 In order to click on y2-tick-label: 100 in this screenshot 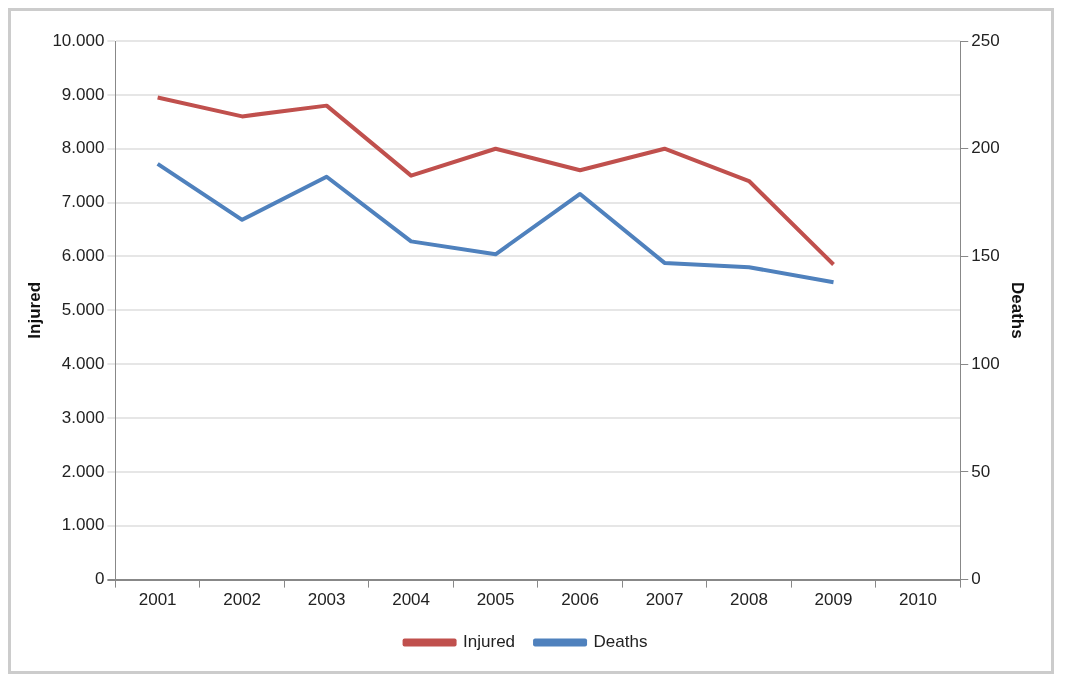, I will do `click(985, 363)`.